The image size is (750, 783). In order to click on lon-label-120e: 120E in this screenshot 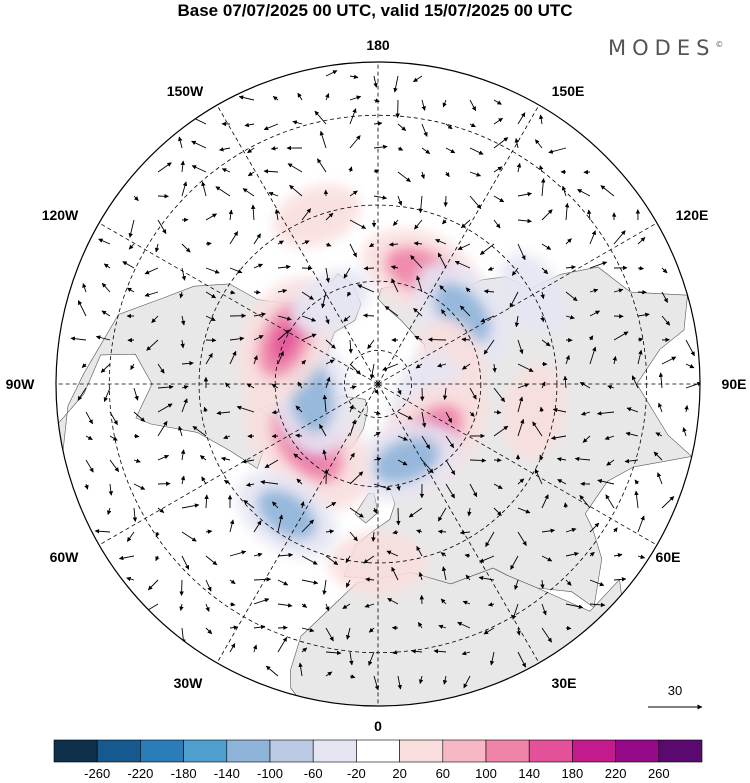, I will do `click(692, 215)`.